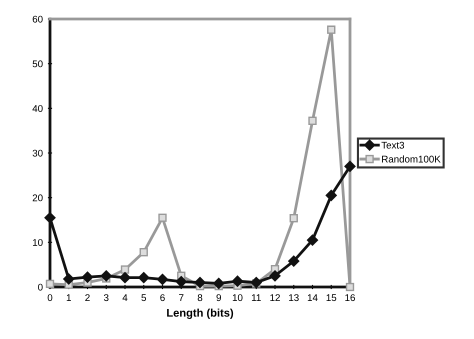 This screenshot has width=474, height=339. I want to click on x-tick-label: 10, so click(237, 298).